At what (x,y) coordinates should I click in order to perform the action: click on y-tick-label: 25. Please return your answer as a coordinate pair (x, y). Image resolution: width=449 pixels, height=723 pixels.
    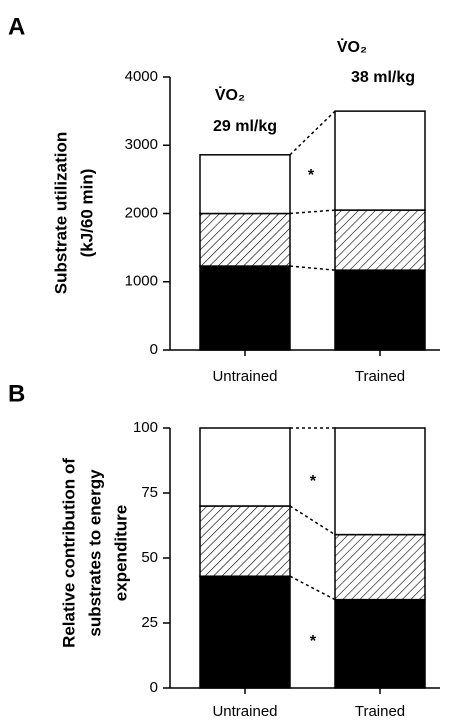
    Looking at the image, I should click on (149, 622).